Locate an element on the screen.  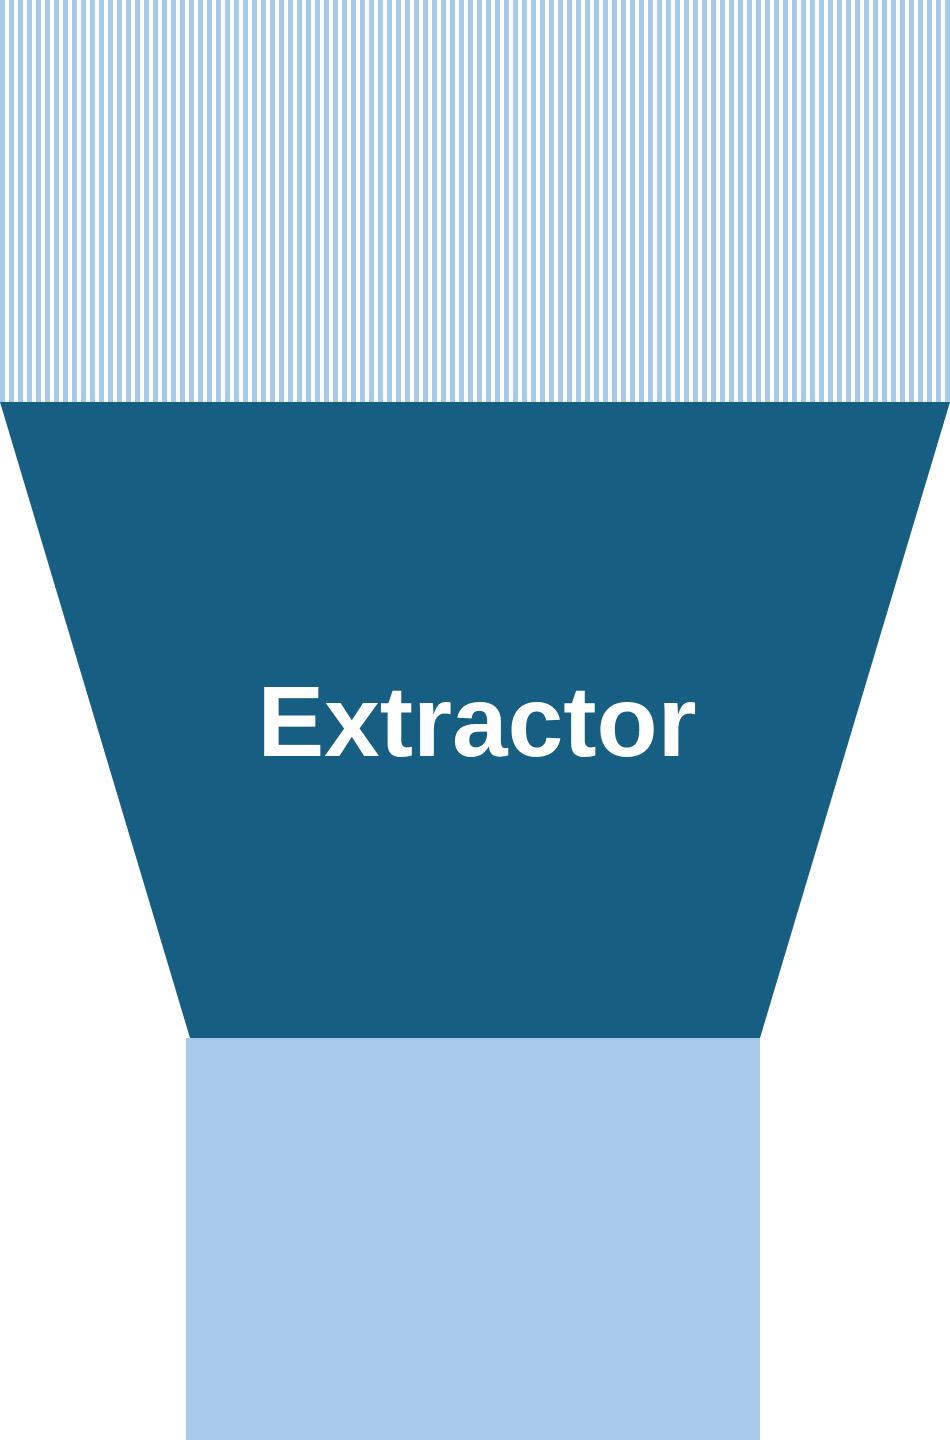
extractor-label: Extractor is located at coordinates (476, 722).